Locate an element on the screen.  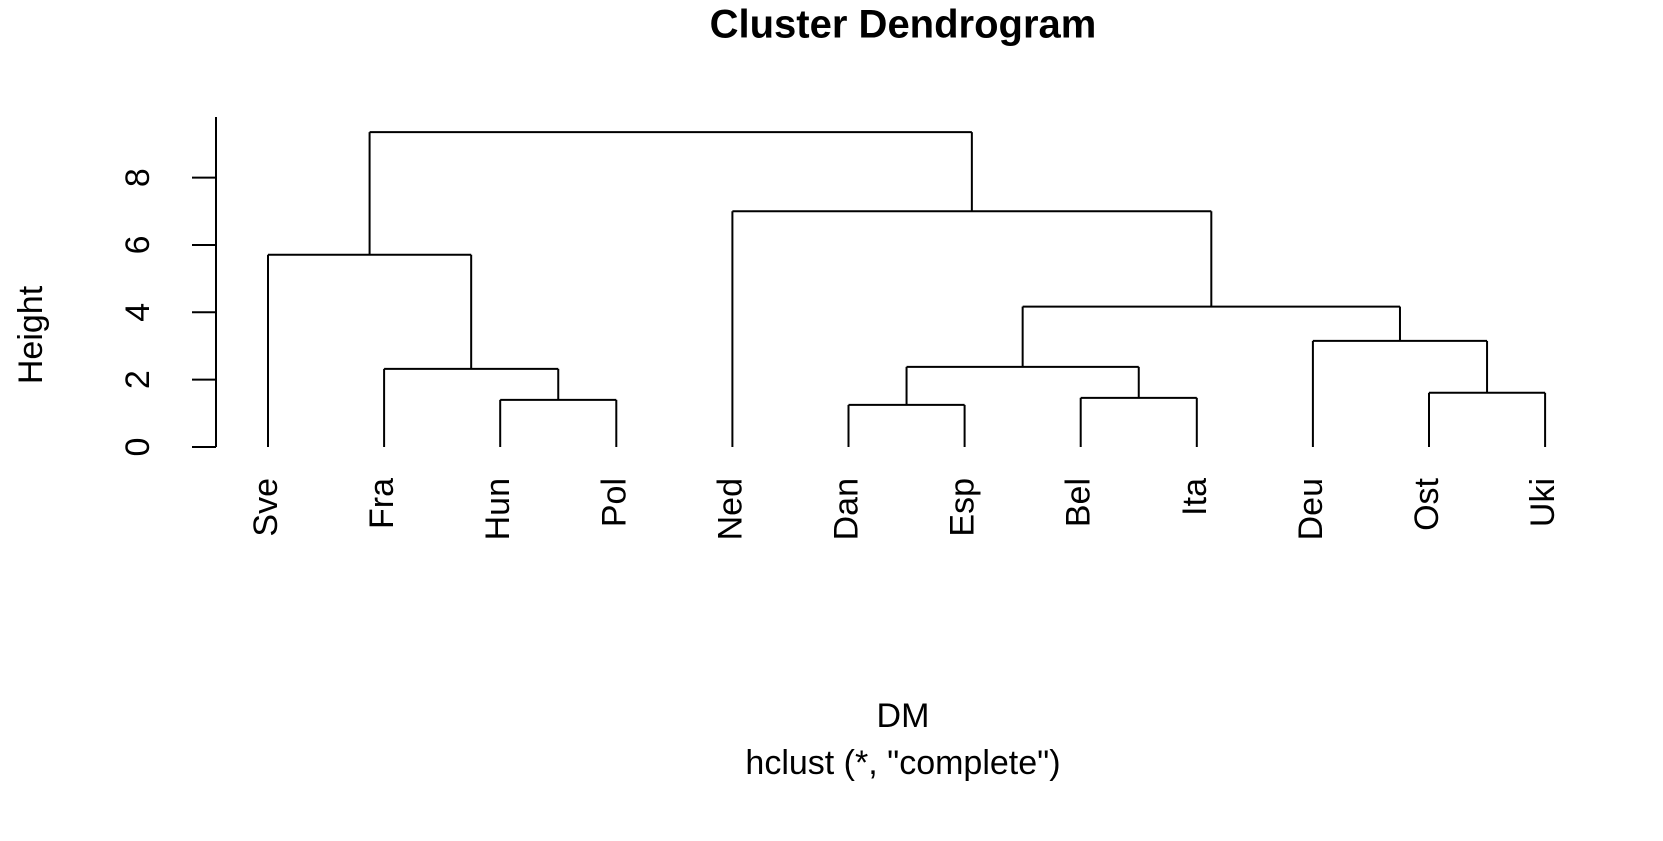
y-tick-label: 0 is located at coordinates (138, 447).